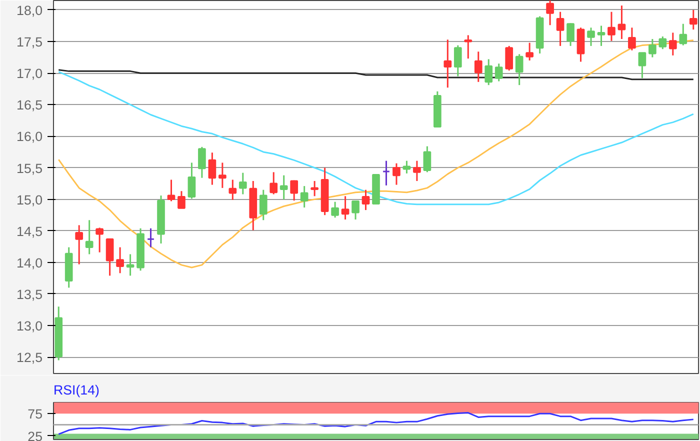 The image size is (700, 441). What do you see at coordinates (29, 168) in the screenshot?
I see `y-tick-label: 15,5` at bounding box center [29, 168].